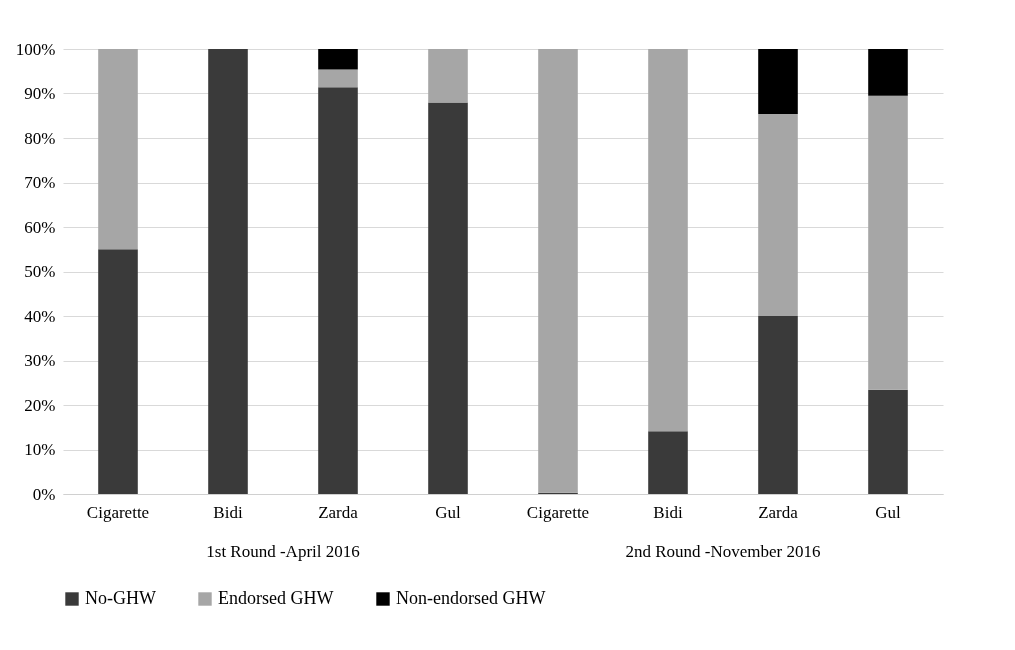 The height and width of the screenshot is (650, 1015). I want to click on legend-label: No-GHW, so click(120, 598).